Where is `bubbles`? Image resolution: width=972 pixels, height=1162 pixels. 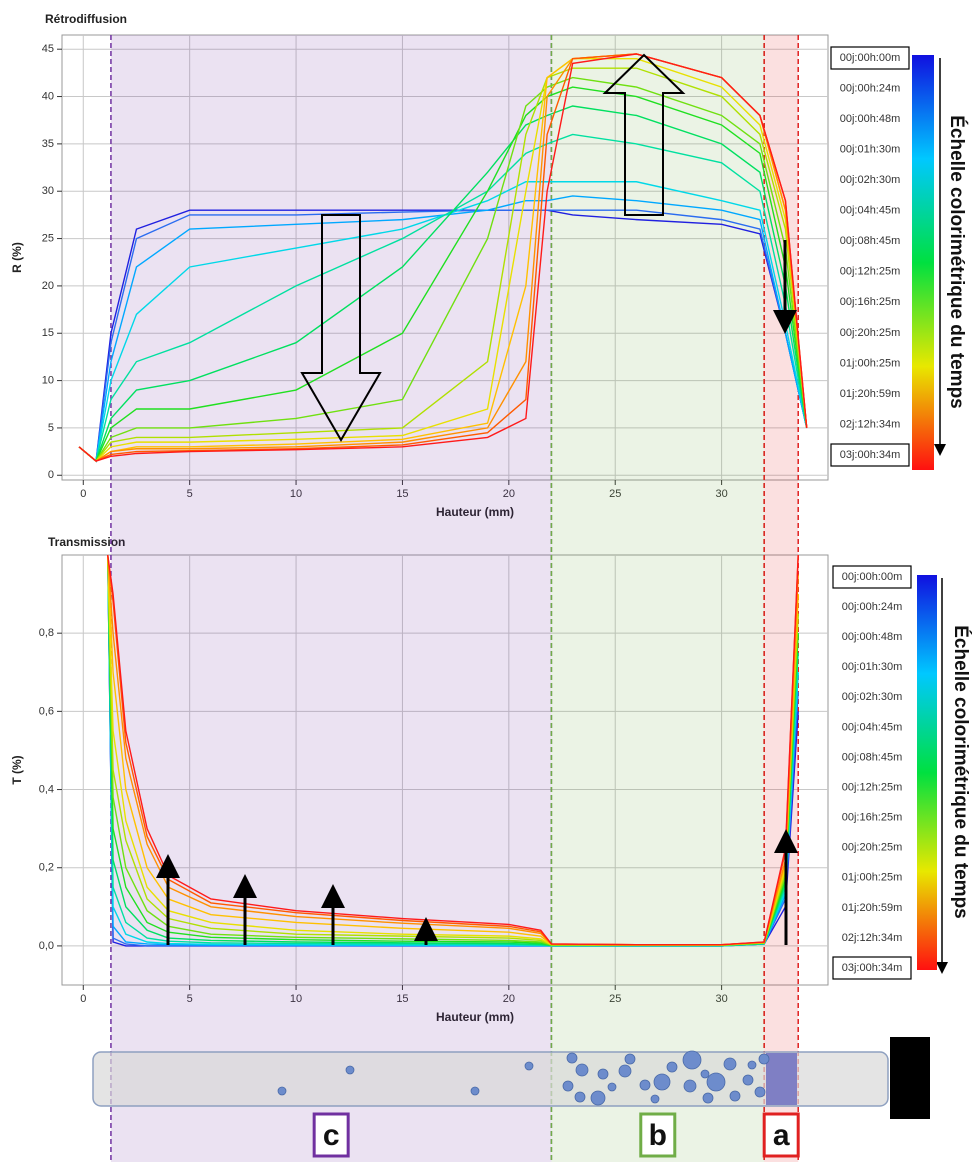
bubbles is located at coordinates (523, 1078).